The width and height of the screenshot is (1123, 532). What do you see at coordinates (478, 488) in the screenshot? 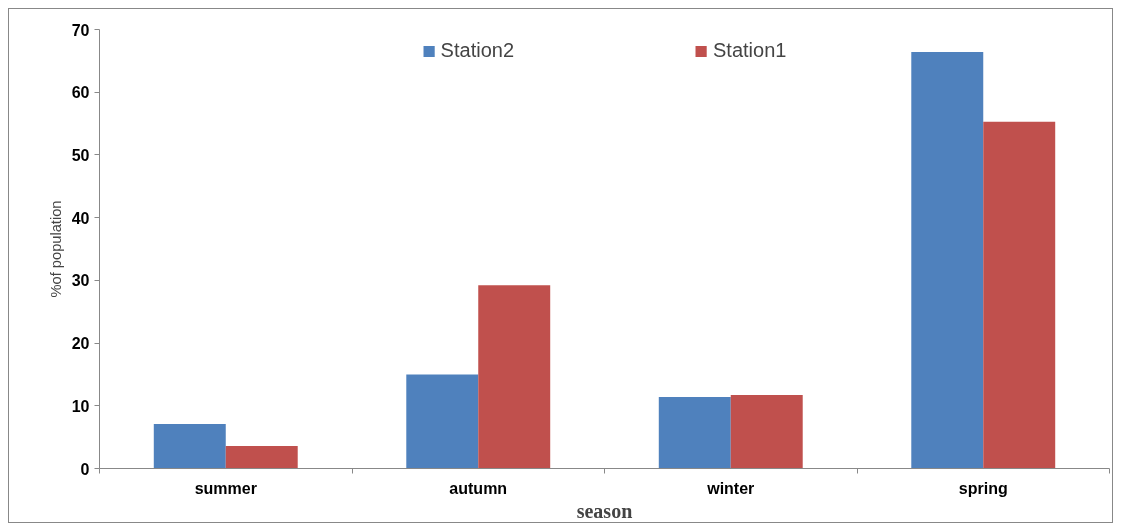
I see `x-tick-label: autumn` at bounding box center [478, 488].